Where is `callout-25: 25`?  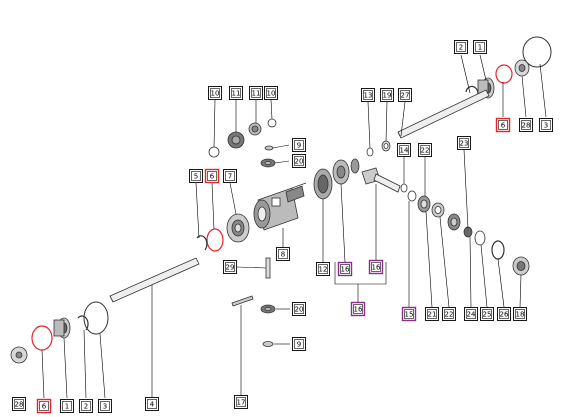
callout-25: 25 is located at coordinates (487, 314).